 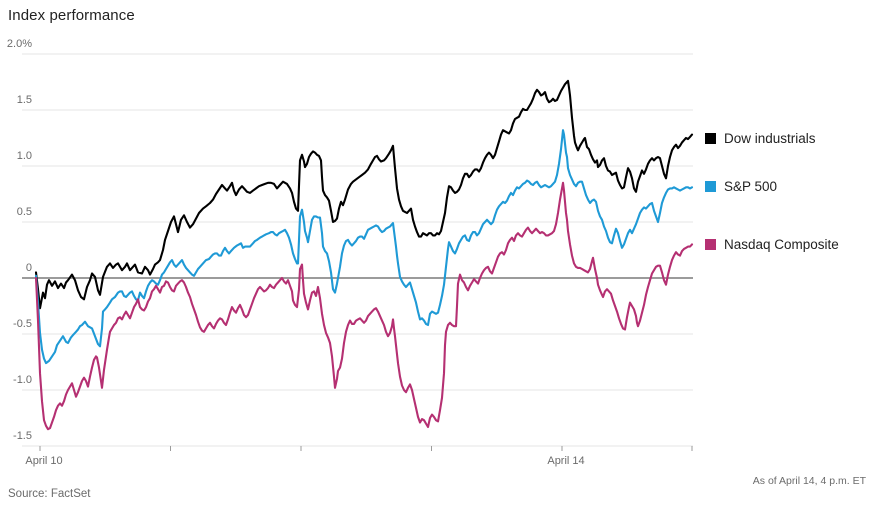 I want to click on chart-title: Index performance, so click(x=71, y=15).